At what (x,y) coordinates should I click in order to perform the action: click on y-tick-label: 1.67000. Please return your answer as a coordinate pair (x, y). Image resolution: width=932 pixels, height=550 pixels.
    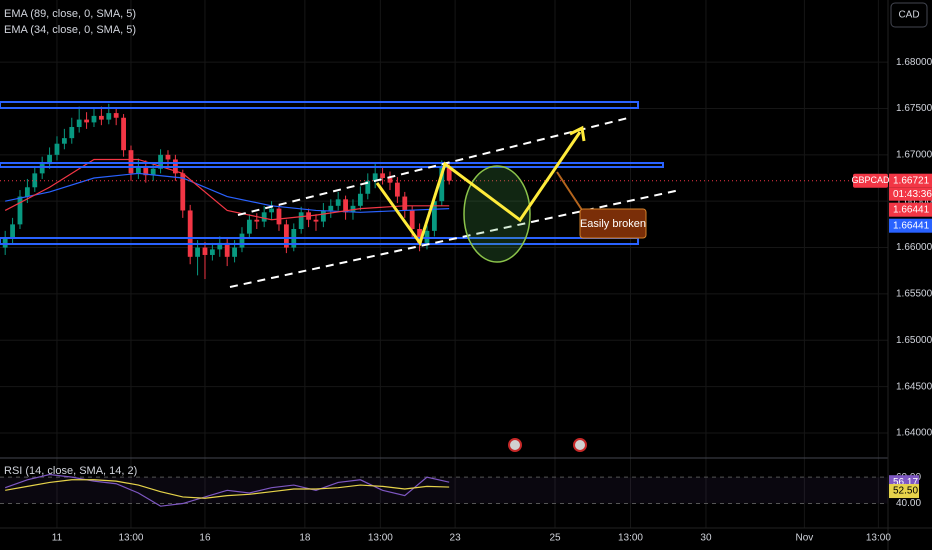
    Looking at the image, I should click on (914, 154).